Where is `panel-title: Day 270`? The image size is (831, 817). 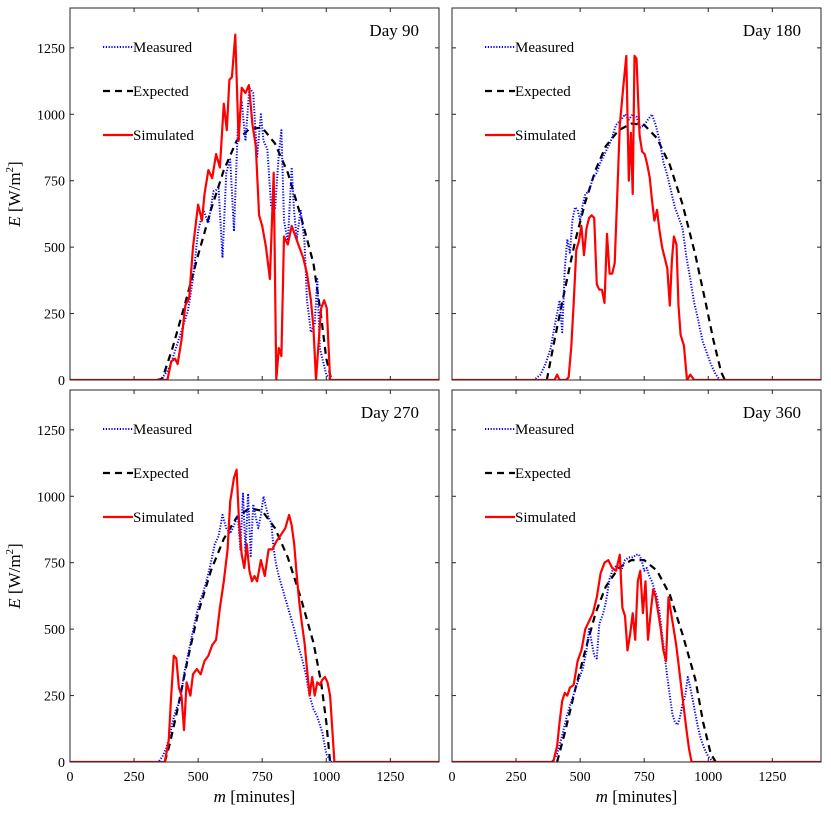 panel-title: Day 270 is located at coordinates (390, 412).